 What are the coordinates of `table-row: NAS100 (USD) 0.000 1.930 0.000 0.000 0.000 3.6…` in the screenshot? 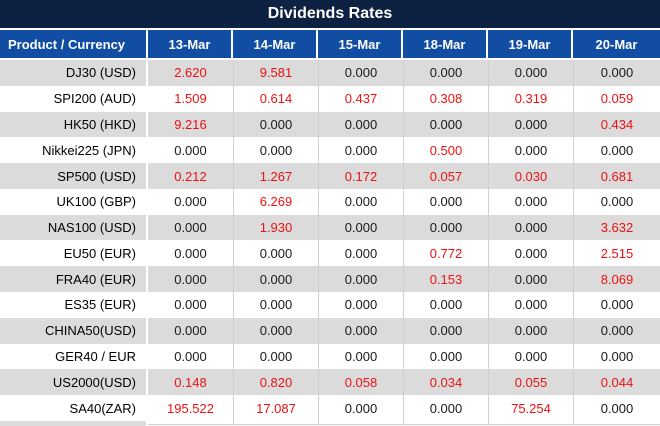 It's located at (330, 227).